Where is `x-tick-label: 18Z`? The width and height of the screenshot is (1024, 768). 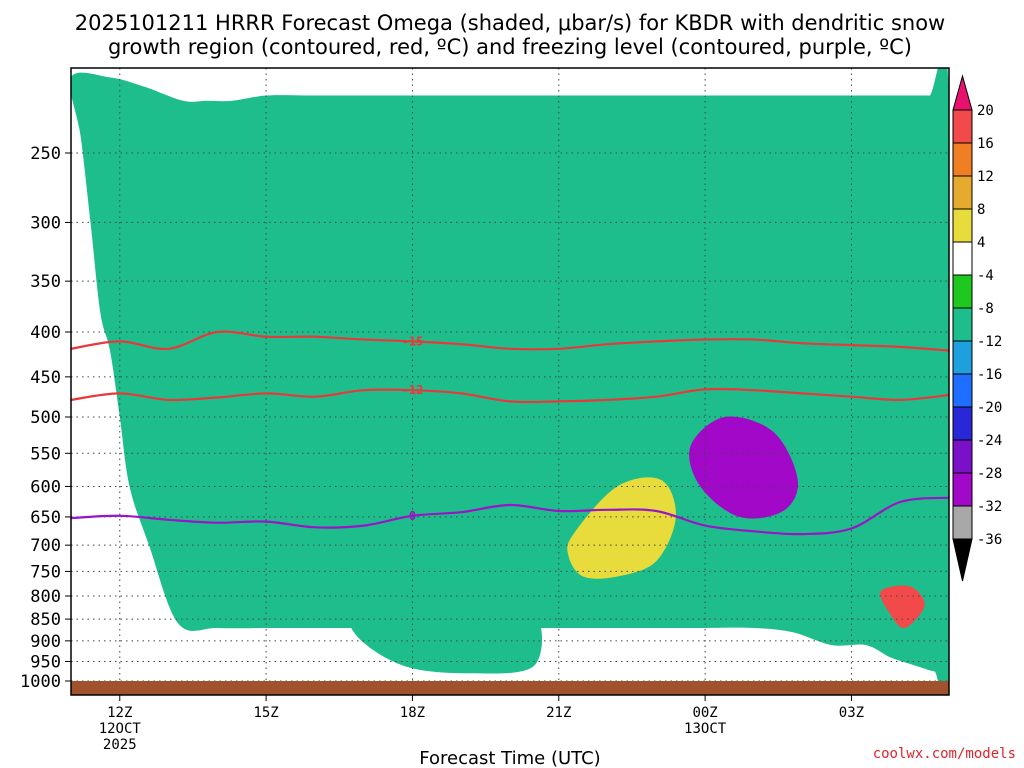
x-tick-label: 18Z is located at coordinates (412, 713).